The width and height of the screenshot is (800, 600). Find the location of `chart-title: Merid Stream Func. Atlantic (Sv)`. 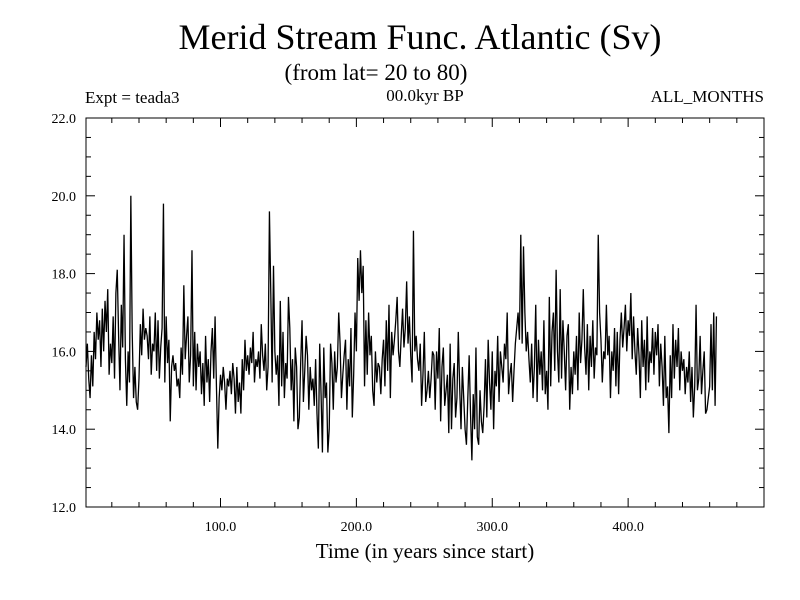

chart-title: Merid Stream Func. Atlantic (Sv) is located at coordinates (420, 37).